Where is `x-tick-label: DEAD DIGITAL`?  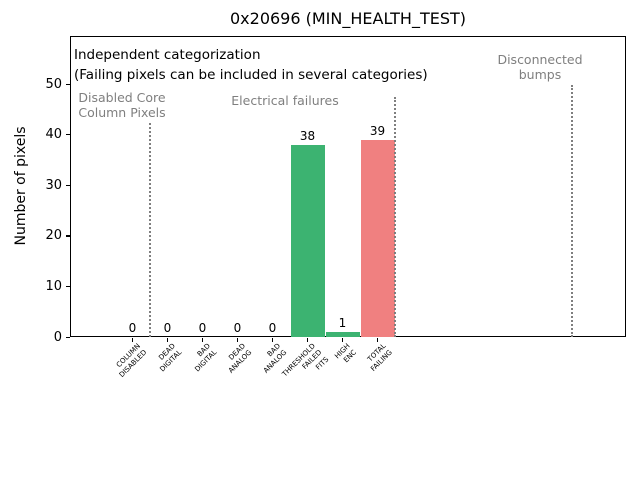 x-tick-label: DEAD DIGITAL is located at coordinates (170, 358).